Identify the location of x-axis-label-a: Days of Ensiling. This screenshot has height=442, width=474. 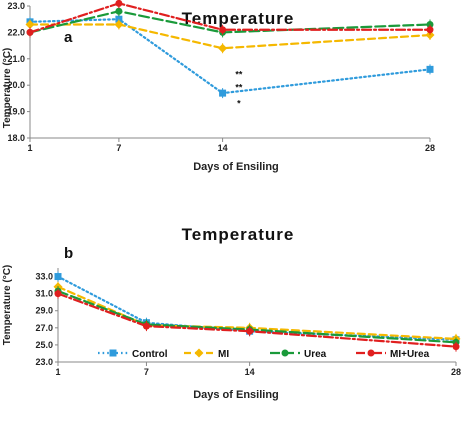
(236, 167).